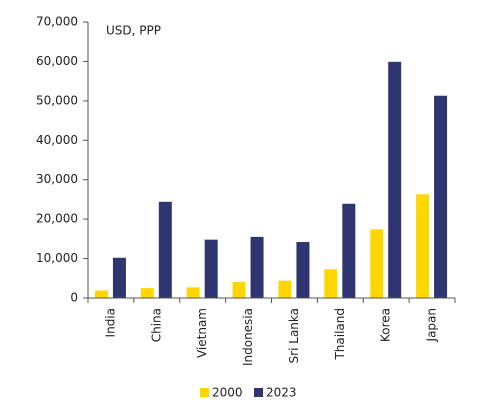 The width and height of the screenshot is (490, 414). I want to click on y-tick-label: 70,000, so click(57, 22).